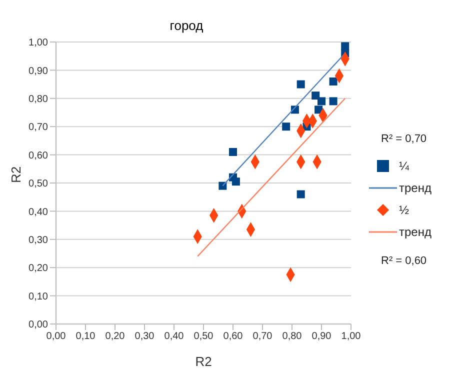 This screenshot has height=380, width=463. Describe the element at coordinates (322, 336) in the screenshot. I see `x-tick-label: 0,90` at that location.